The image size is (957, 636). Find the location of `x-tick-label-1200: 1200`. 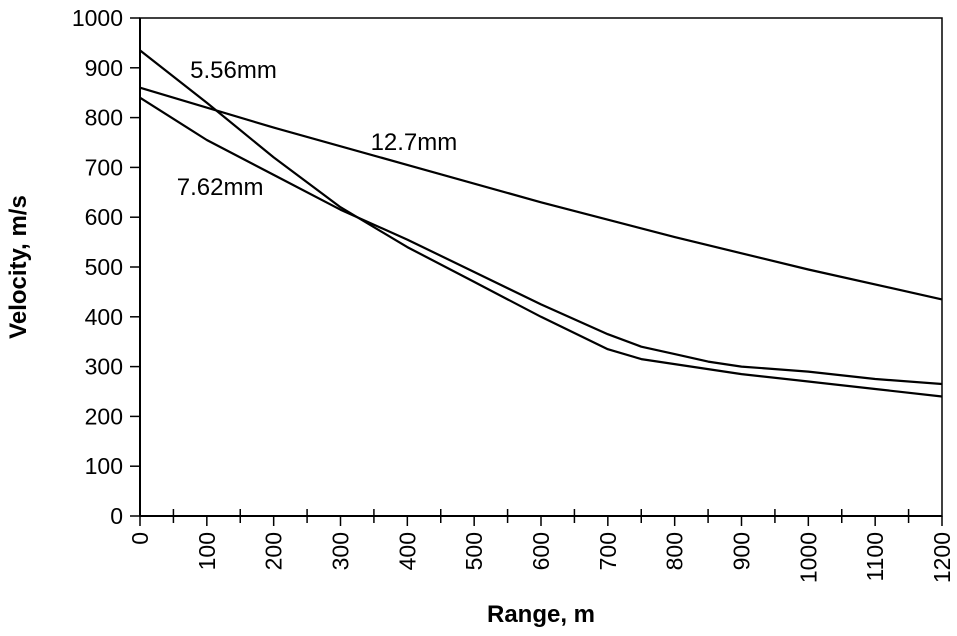

x-tick-label-1200: 1200 is located at coordinates (942, 557).